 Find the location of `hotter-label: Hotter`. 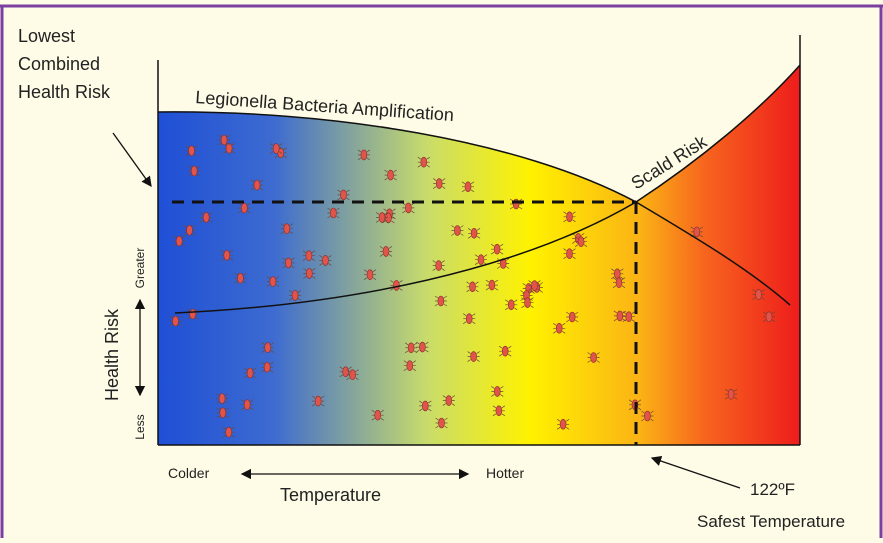

hotter-label: Hotter is located at coordinates (505, 473).